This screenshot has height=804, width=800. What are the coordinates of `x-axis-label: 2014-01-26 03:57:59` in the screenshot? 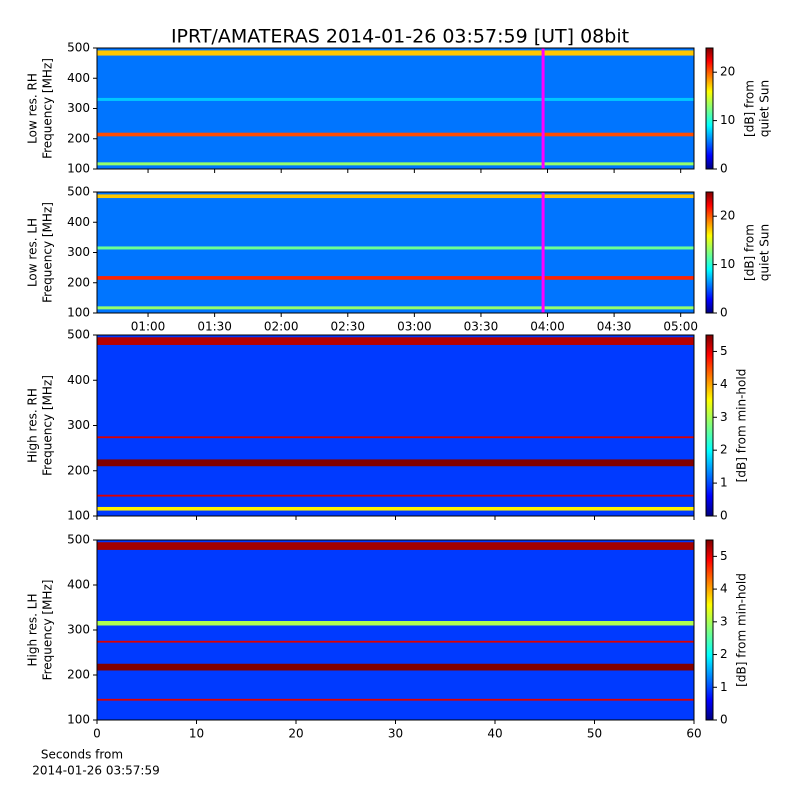 It's located at (95, 771).